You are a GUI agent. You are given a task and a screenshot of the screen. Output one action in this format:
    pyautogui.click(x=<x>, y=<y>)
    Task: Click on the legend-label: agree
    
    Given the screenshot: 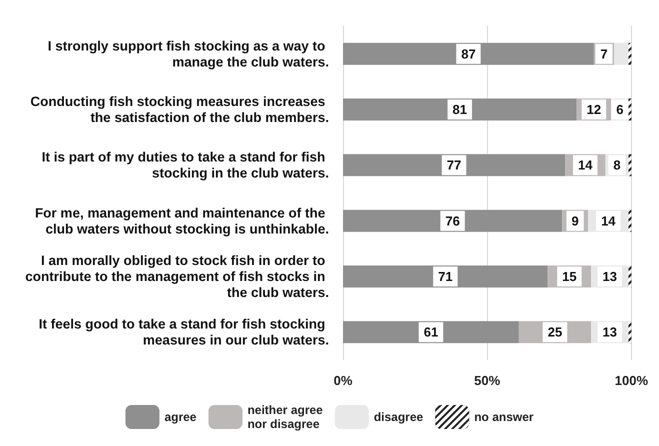 What is the action you would take?
    pyautogui.click(x=180, y=417)
    